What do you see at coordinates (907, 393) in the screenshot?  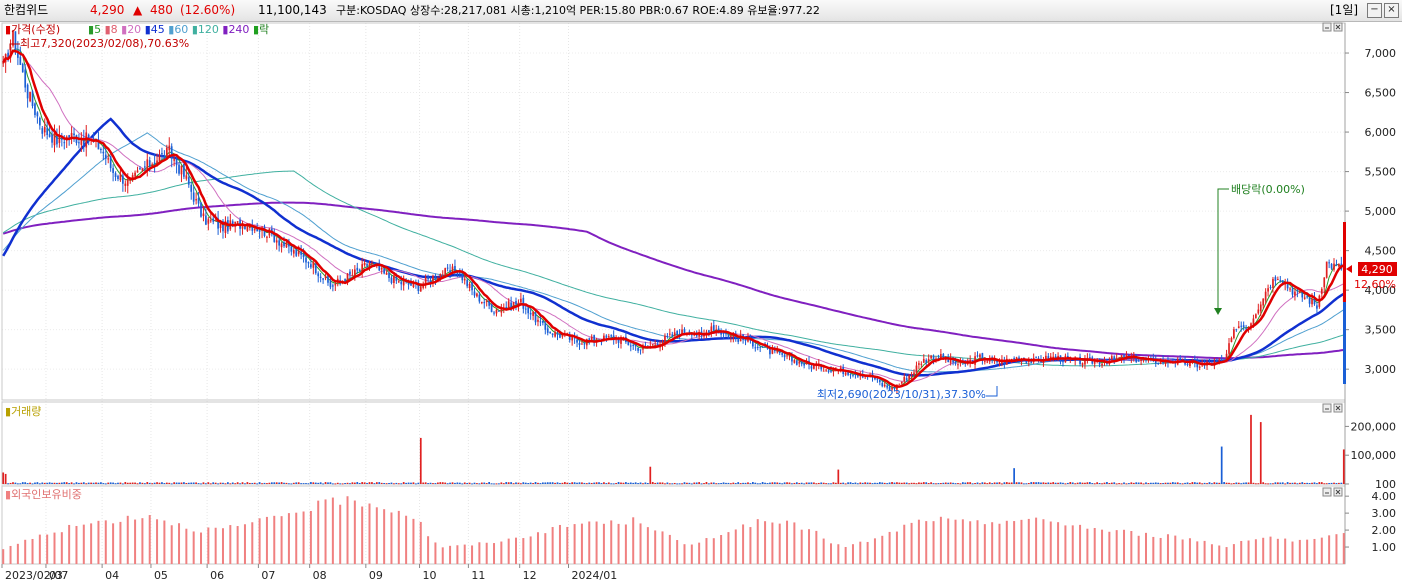 I see `low-annotation: 최저2,690(2023/10/31),37.30%` at bounding box center [907, 393].